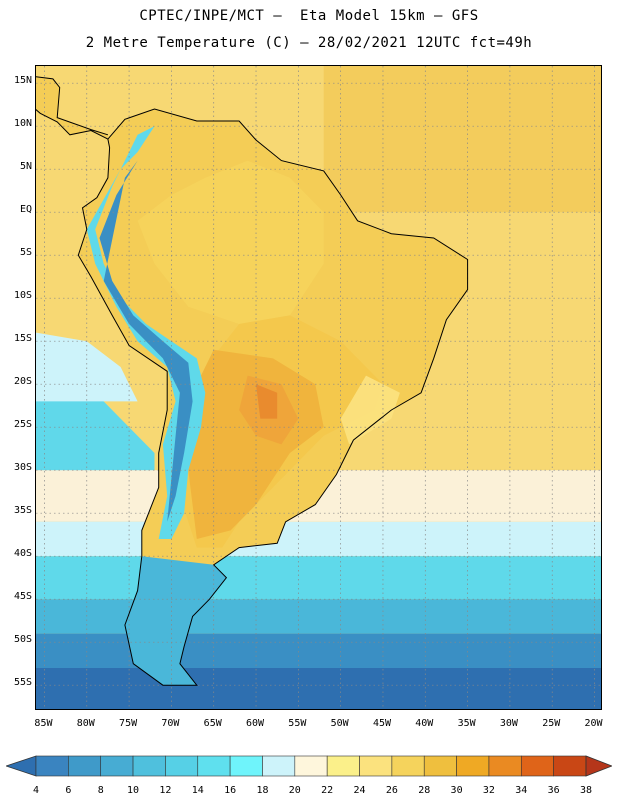  I want to click on latitude-tick-label: 5N, so click(25, 167).